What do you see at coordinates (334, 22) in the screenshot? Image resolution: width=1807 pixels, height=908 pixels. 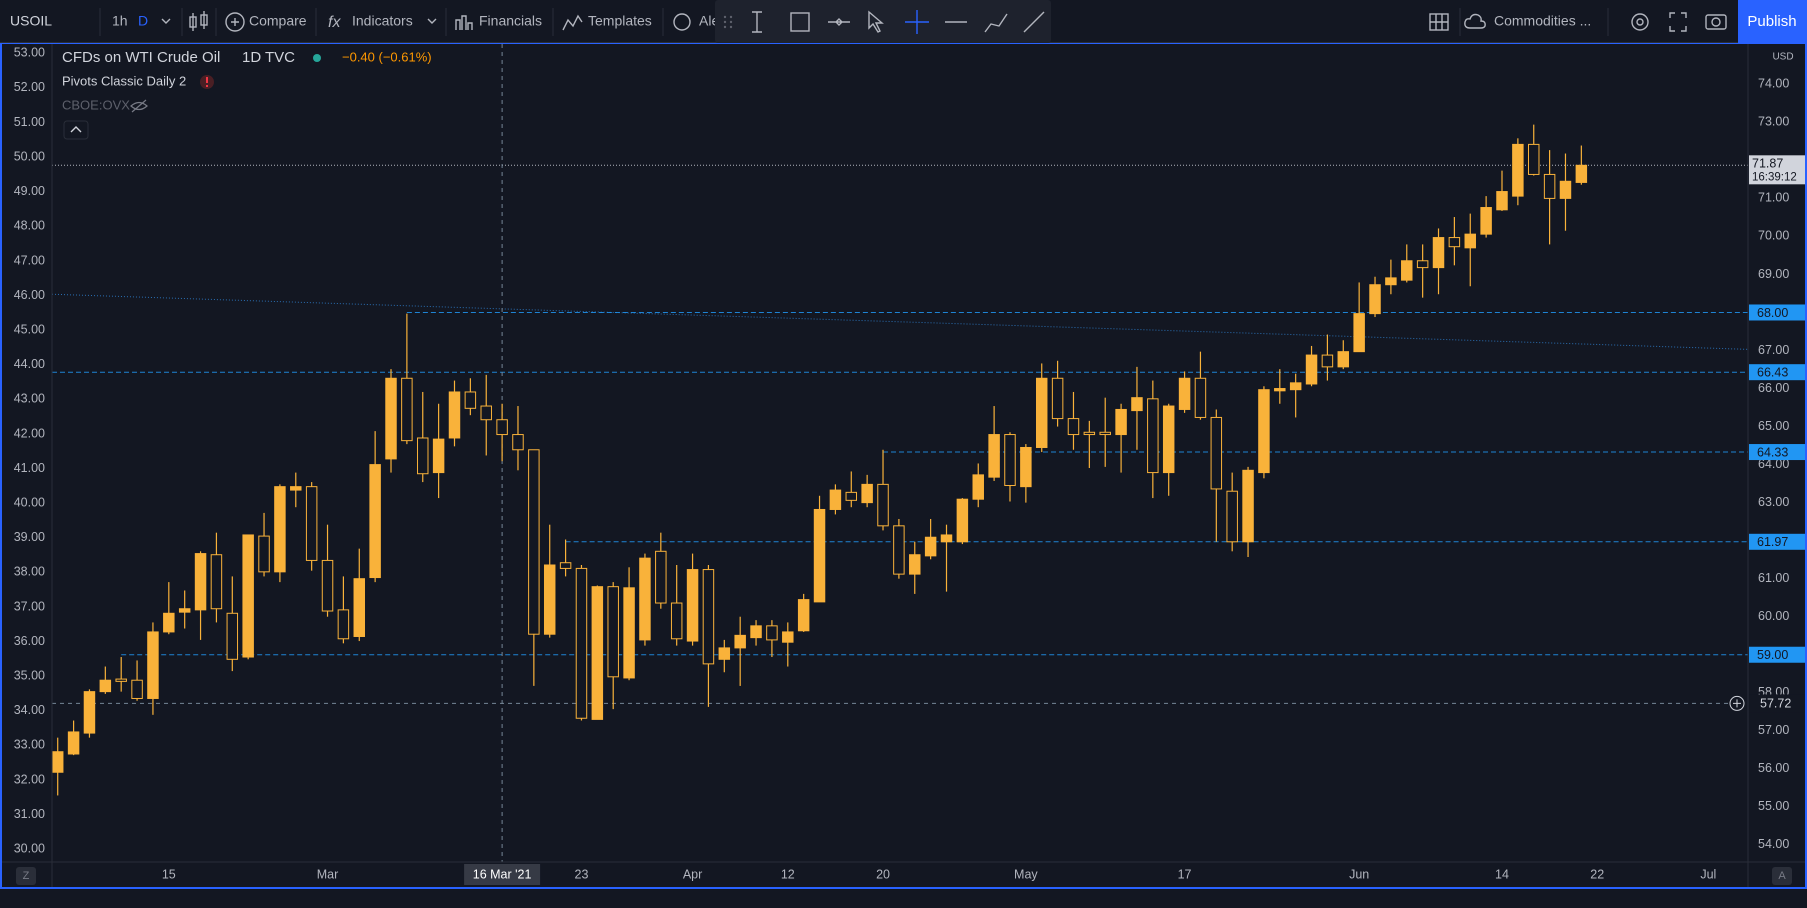 I see `indicators-icon: fx` at bounding box center [334, 22].